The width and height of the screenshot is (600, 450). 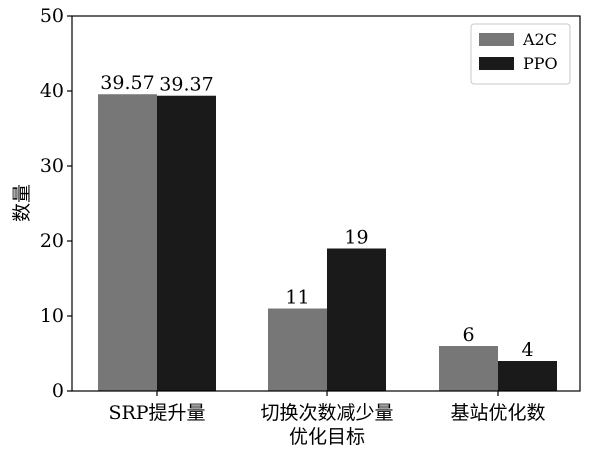 What do you see at coordinates (540, 63) in the screenshot?
I see `legend-label-ppo: PPO` at bounding box center [540, 63].